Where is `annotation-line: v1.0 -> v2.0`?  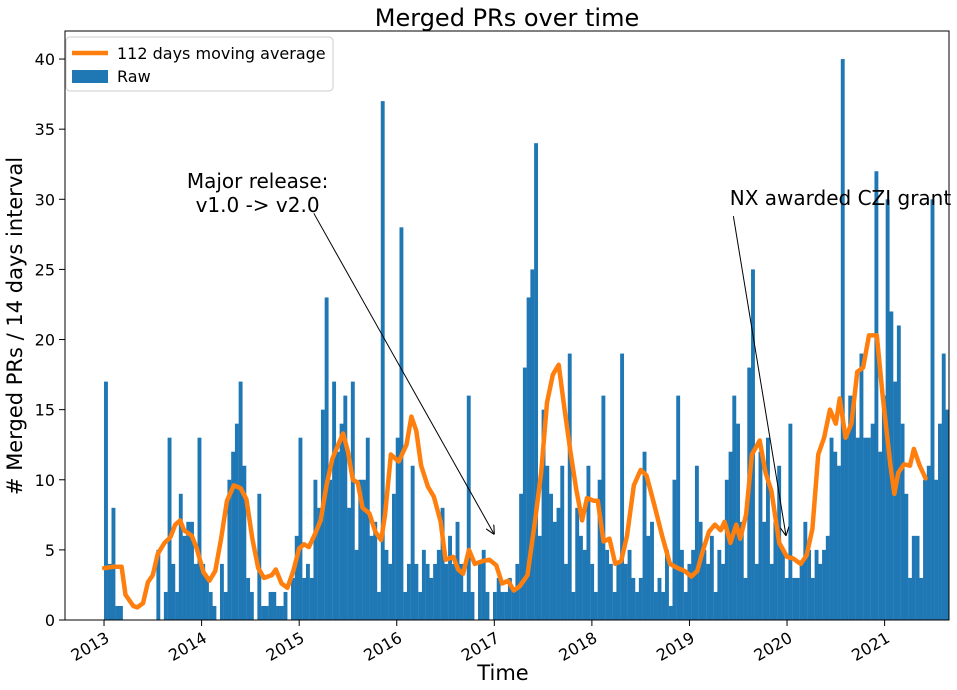
annotation-line: v1.0 -> v2.0 is located at coordinates (258, 205).